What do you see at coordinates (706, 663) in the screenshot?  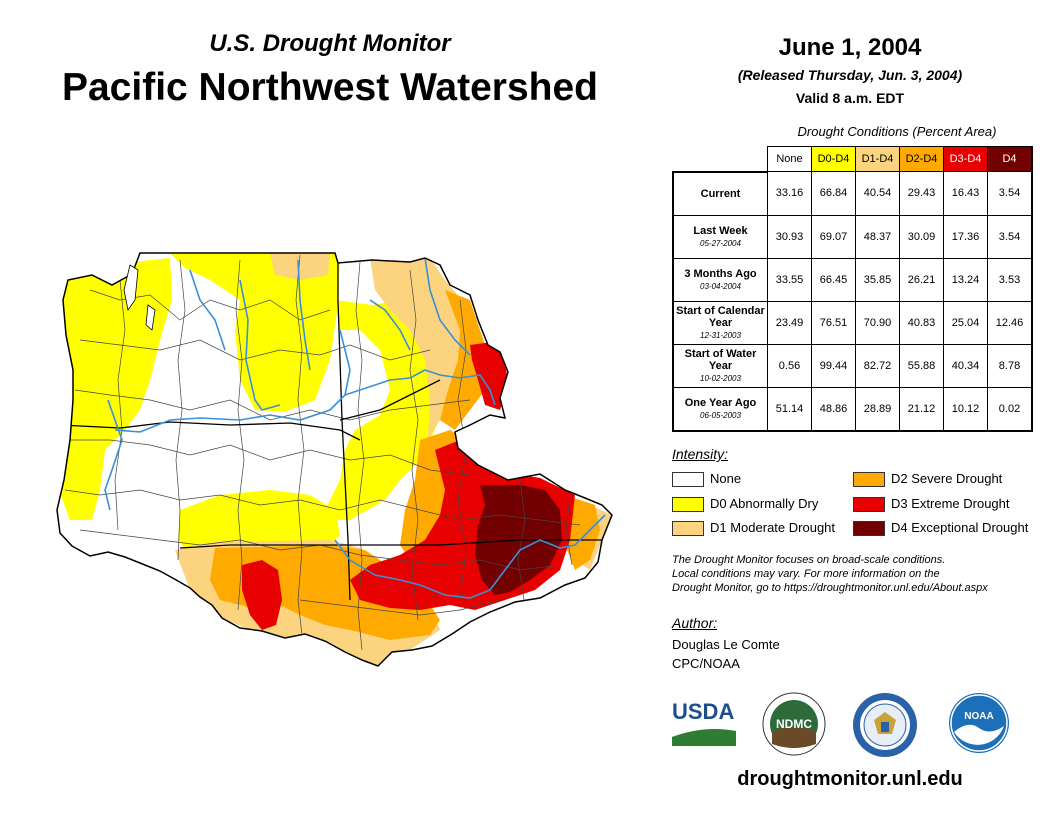 I see `author-org: CPC/NOAA` at bounding box center [706, 663].